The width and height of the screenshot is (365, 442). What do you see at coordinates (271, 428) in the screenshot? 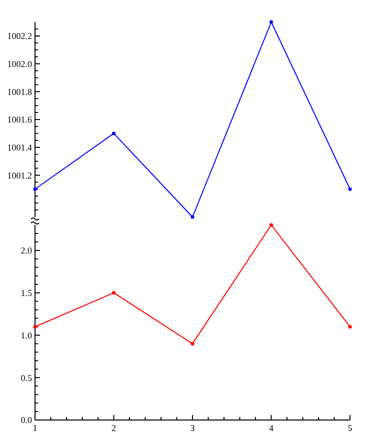
I see `x-tick-label: 4` at bounding box center [271, 428].